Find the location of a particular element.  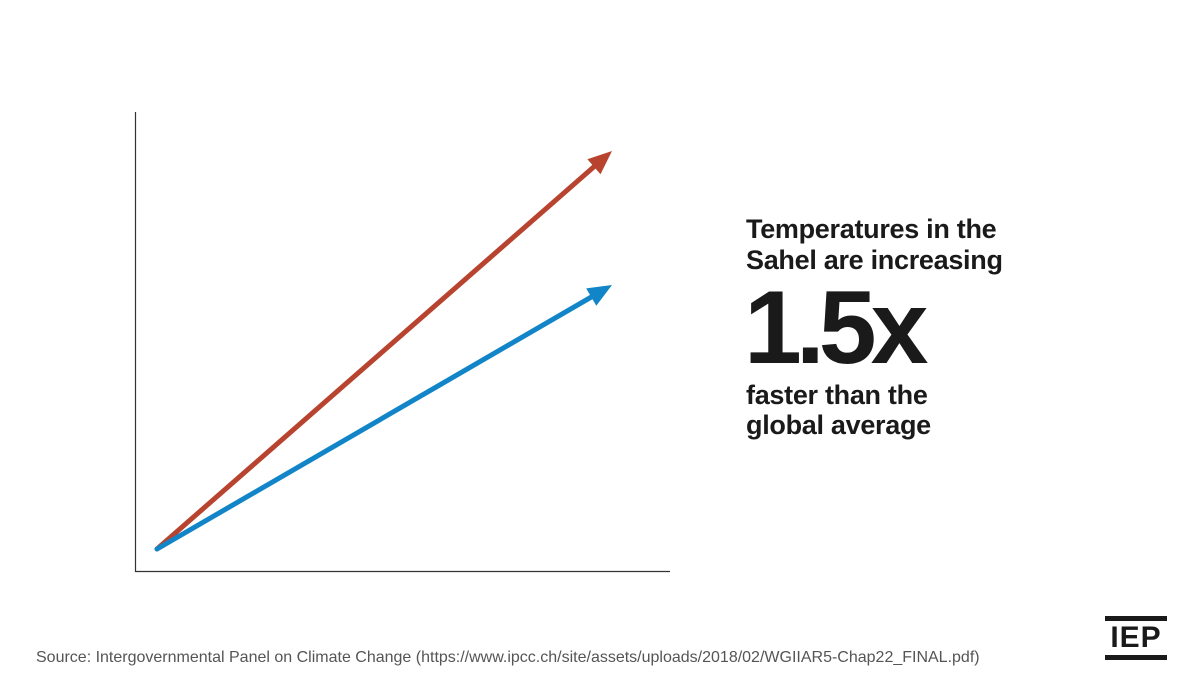

subline-line-1: faster than the is located at coordinates (837, 395).